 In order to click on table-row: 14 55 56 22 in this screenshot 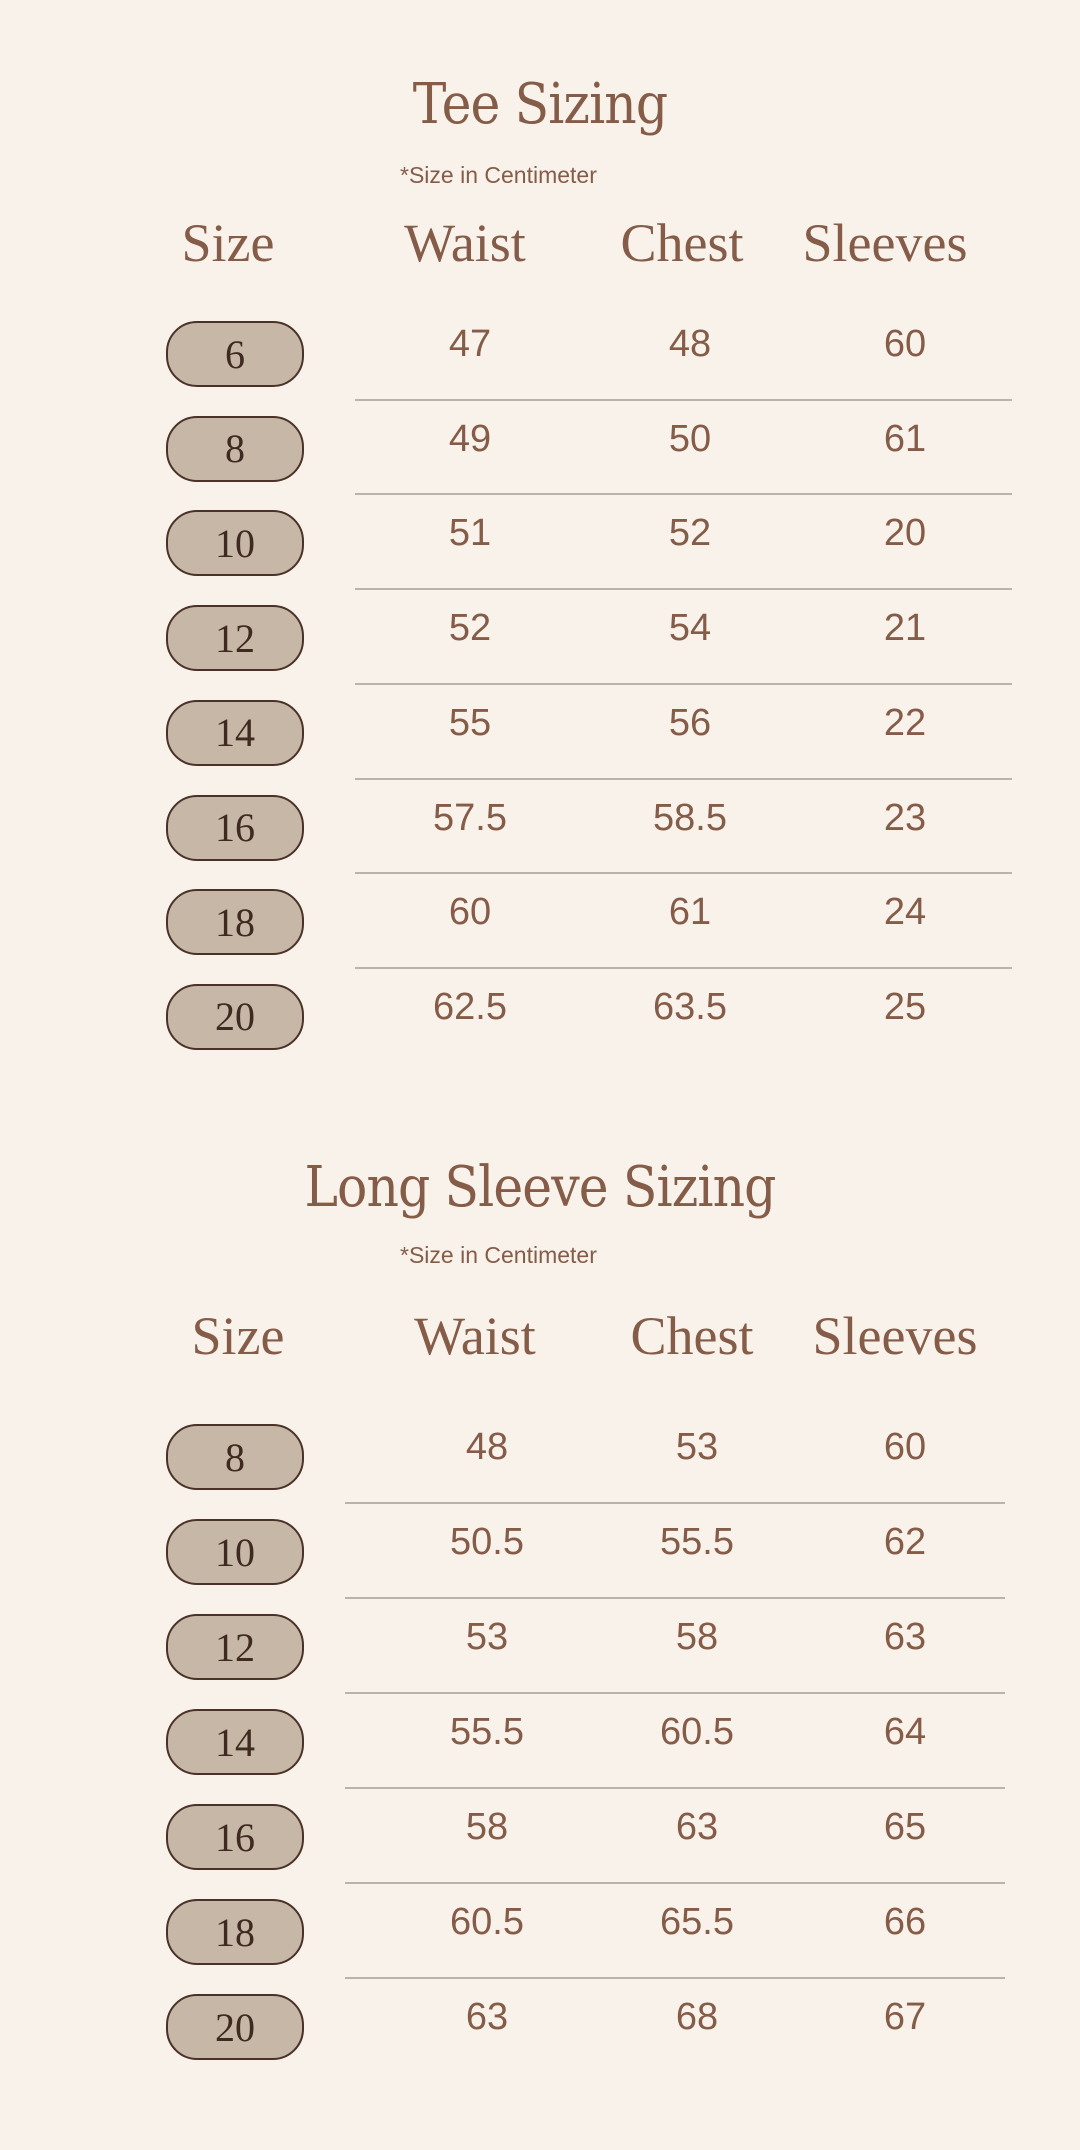, I will do `click(540, 731)`.